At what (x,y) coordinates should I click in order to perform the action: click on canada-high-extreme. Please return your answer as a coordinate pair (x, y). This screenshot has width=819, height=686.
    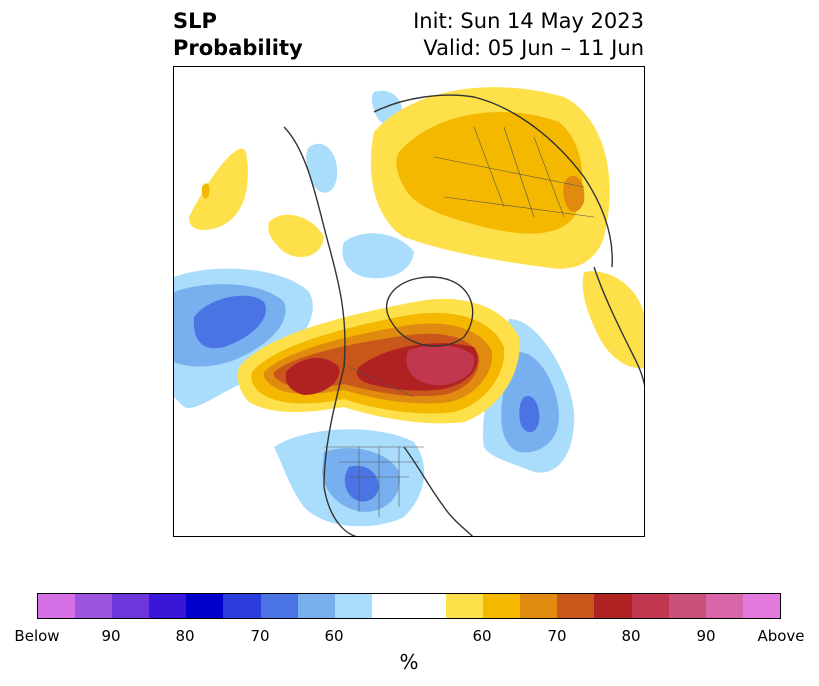
    Looking at the image, I should click on (440, 365).